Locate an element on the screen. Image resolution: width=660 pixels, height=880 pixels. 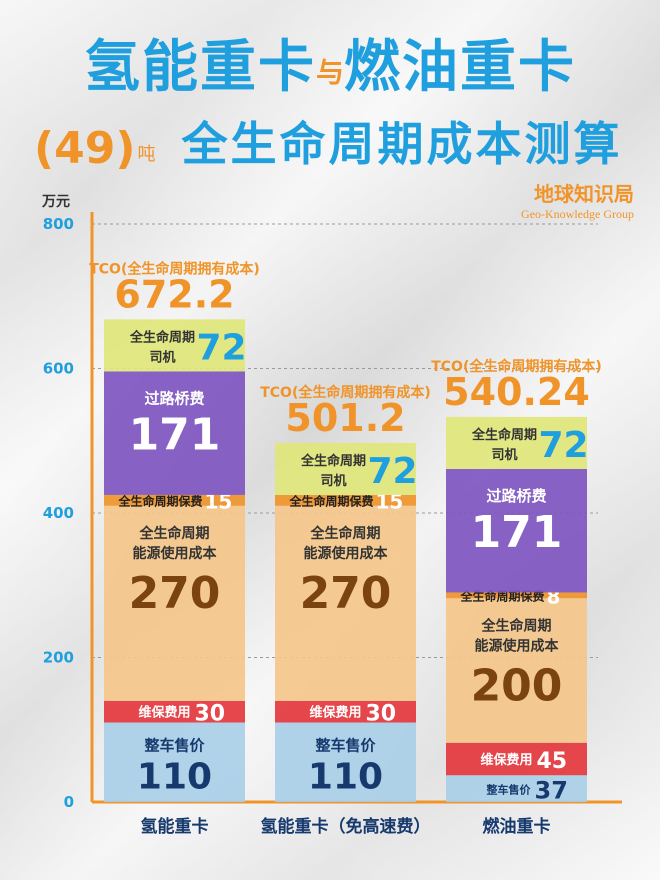
y-unit-label: 万元 is located at coordinates (55, 202).